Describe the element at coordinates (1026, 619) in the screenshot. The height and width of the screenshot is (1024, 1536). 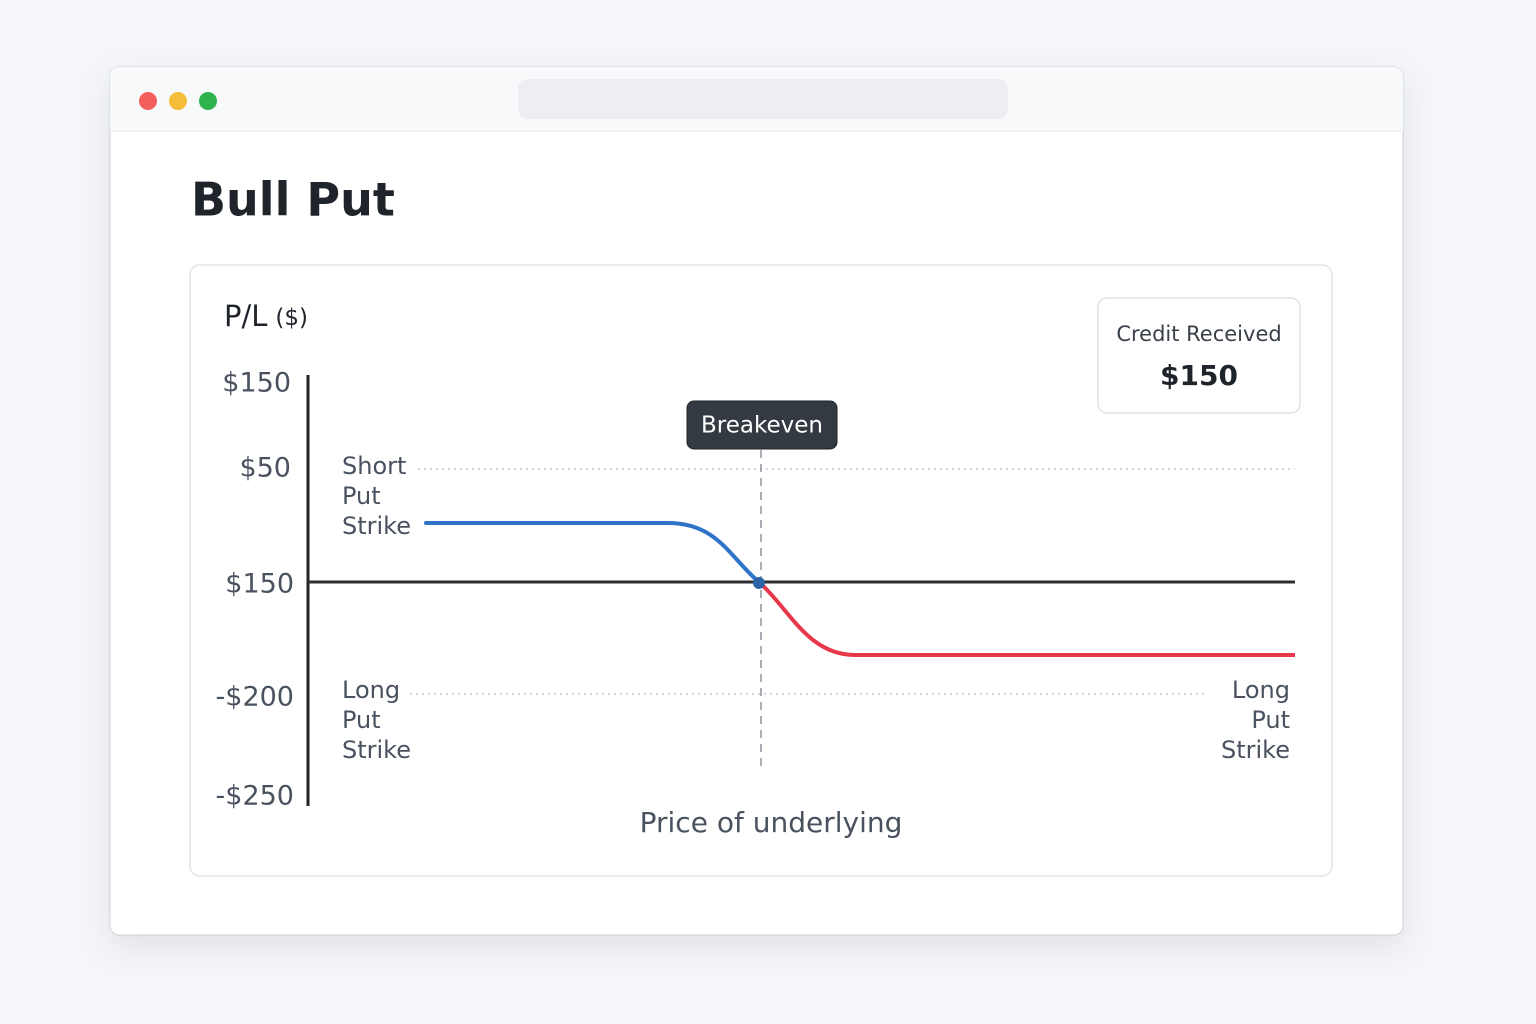
I see `loss-curve` at that location.